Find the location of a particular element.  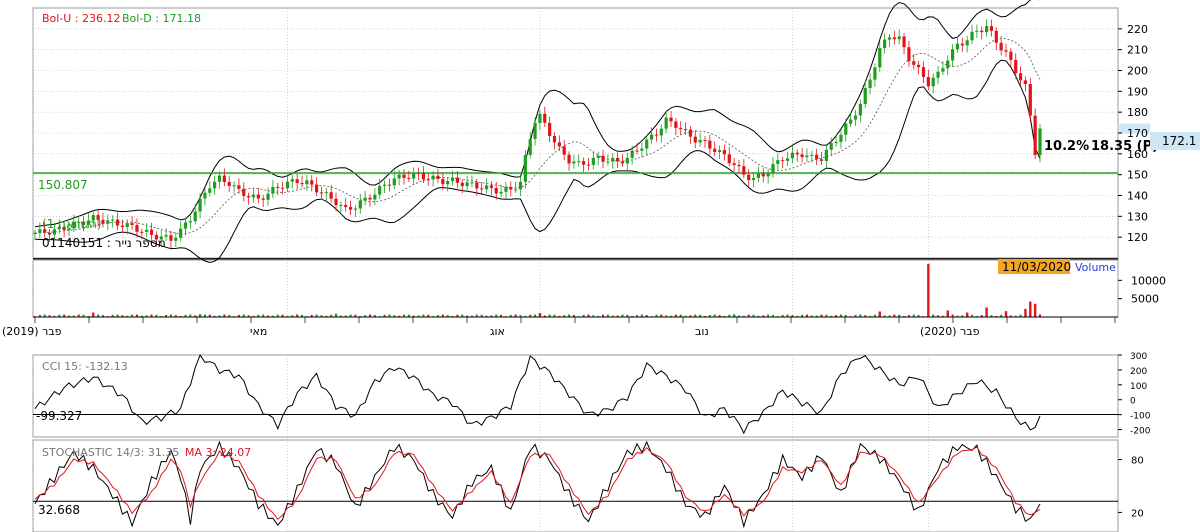

price-tick-label: 180 is located at coordinates (1137, 112).